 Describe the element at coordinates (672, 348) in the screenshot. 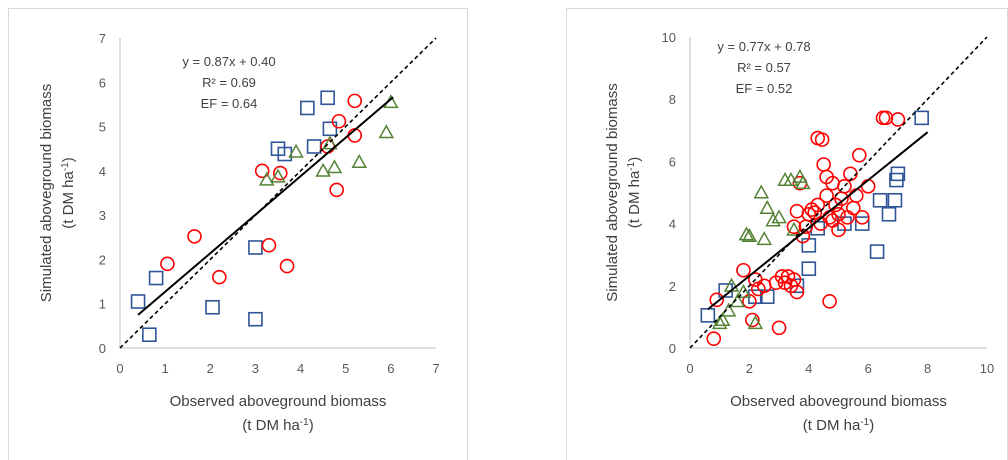

I see `y-tick-label: 0` at that location.